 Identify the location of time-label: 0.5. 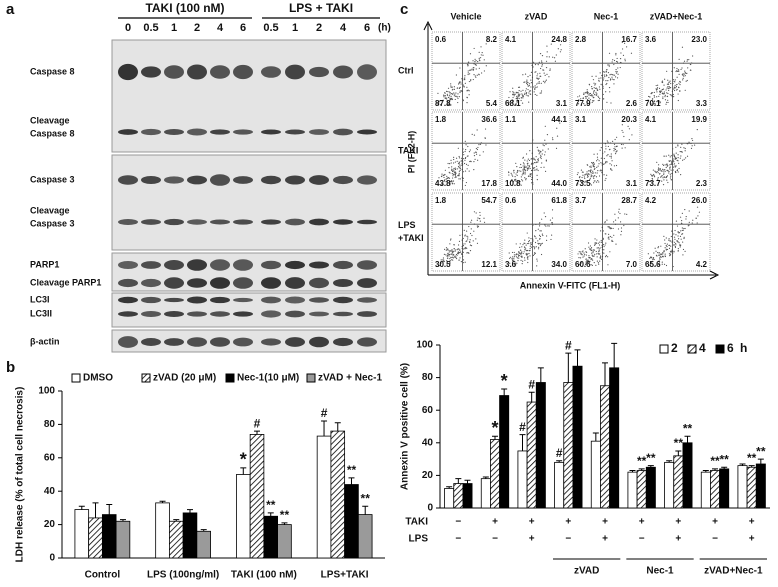
(270, 28).